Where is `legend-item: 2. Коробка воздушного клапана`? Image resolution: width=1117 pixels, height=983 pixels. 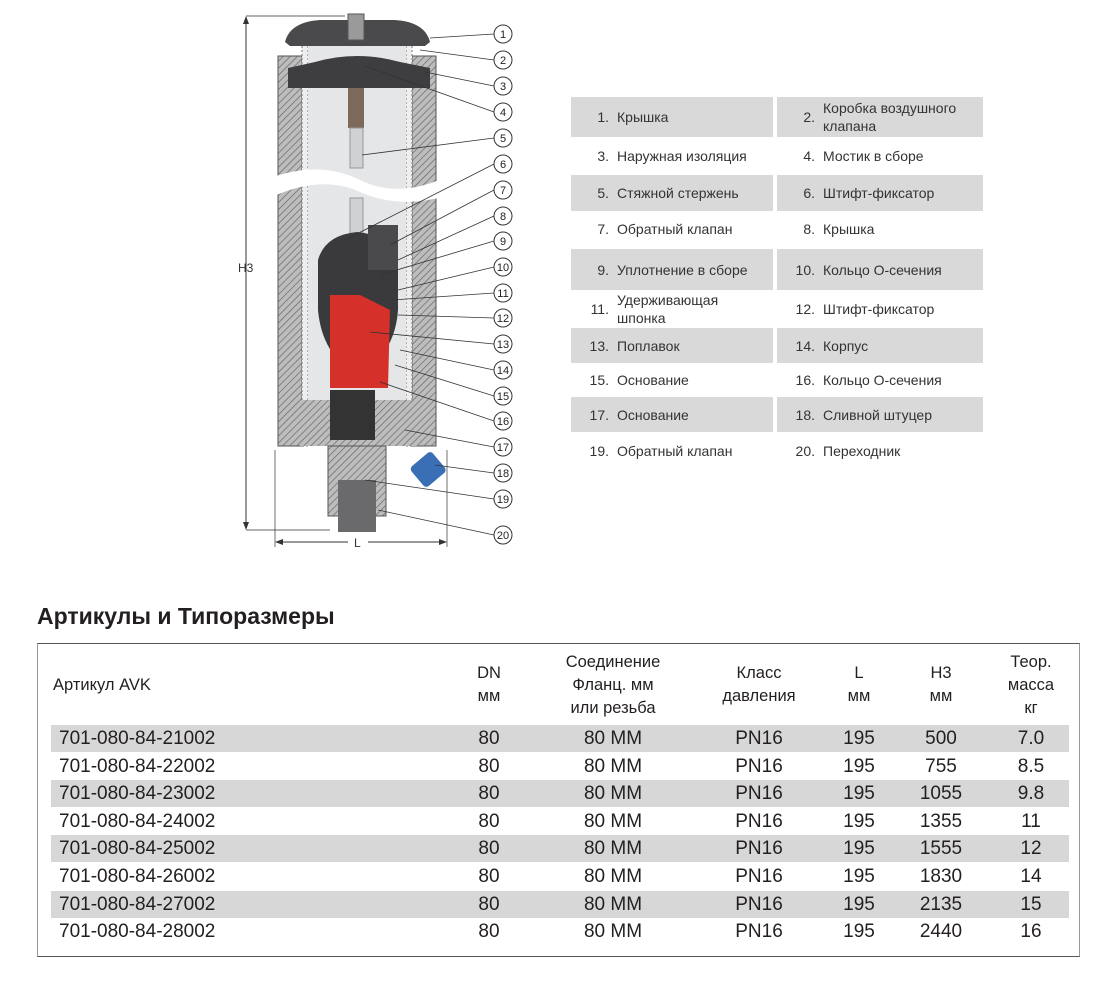 legend-item: 2. Коробка воздушного клапана is located at coordinates (880, 117).